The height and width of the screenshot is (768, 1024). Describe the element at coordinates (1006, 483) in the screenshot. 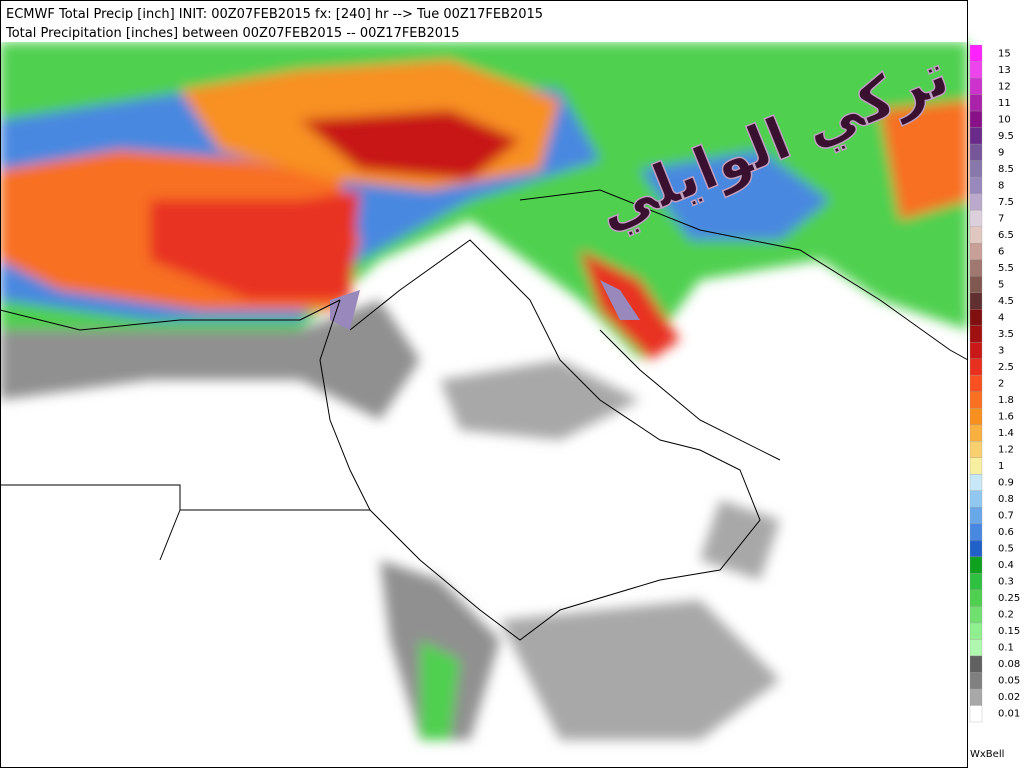

I see `legend-label: 0.9` at that location.